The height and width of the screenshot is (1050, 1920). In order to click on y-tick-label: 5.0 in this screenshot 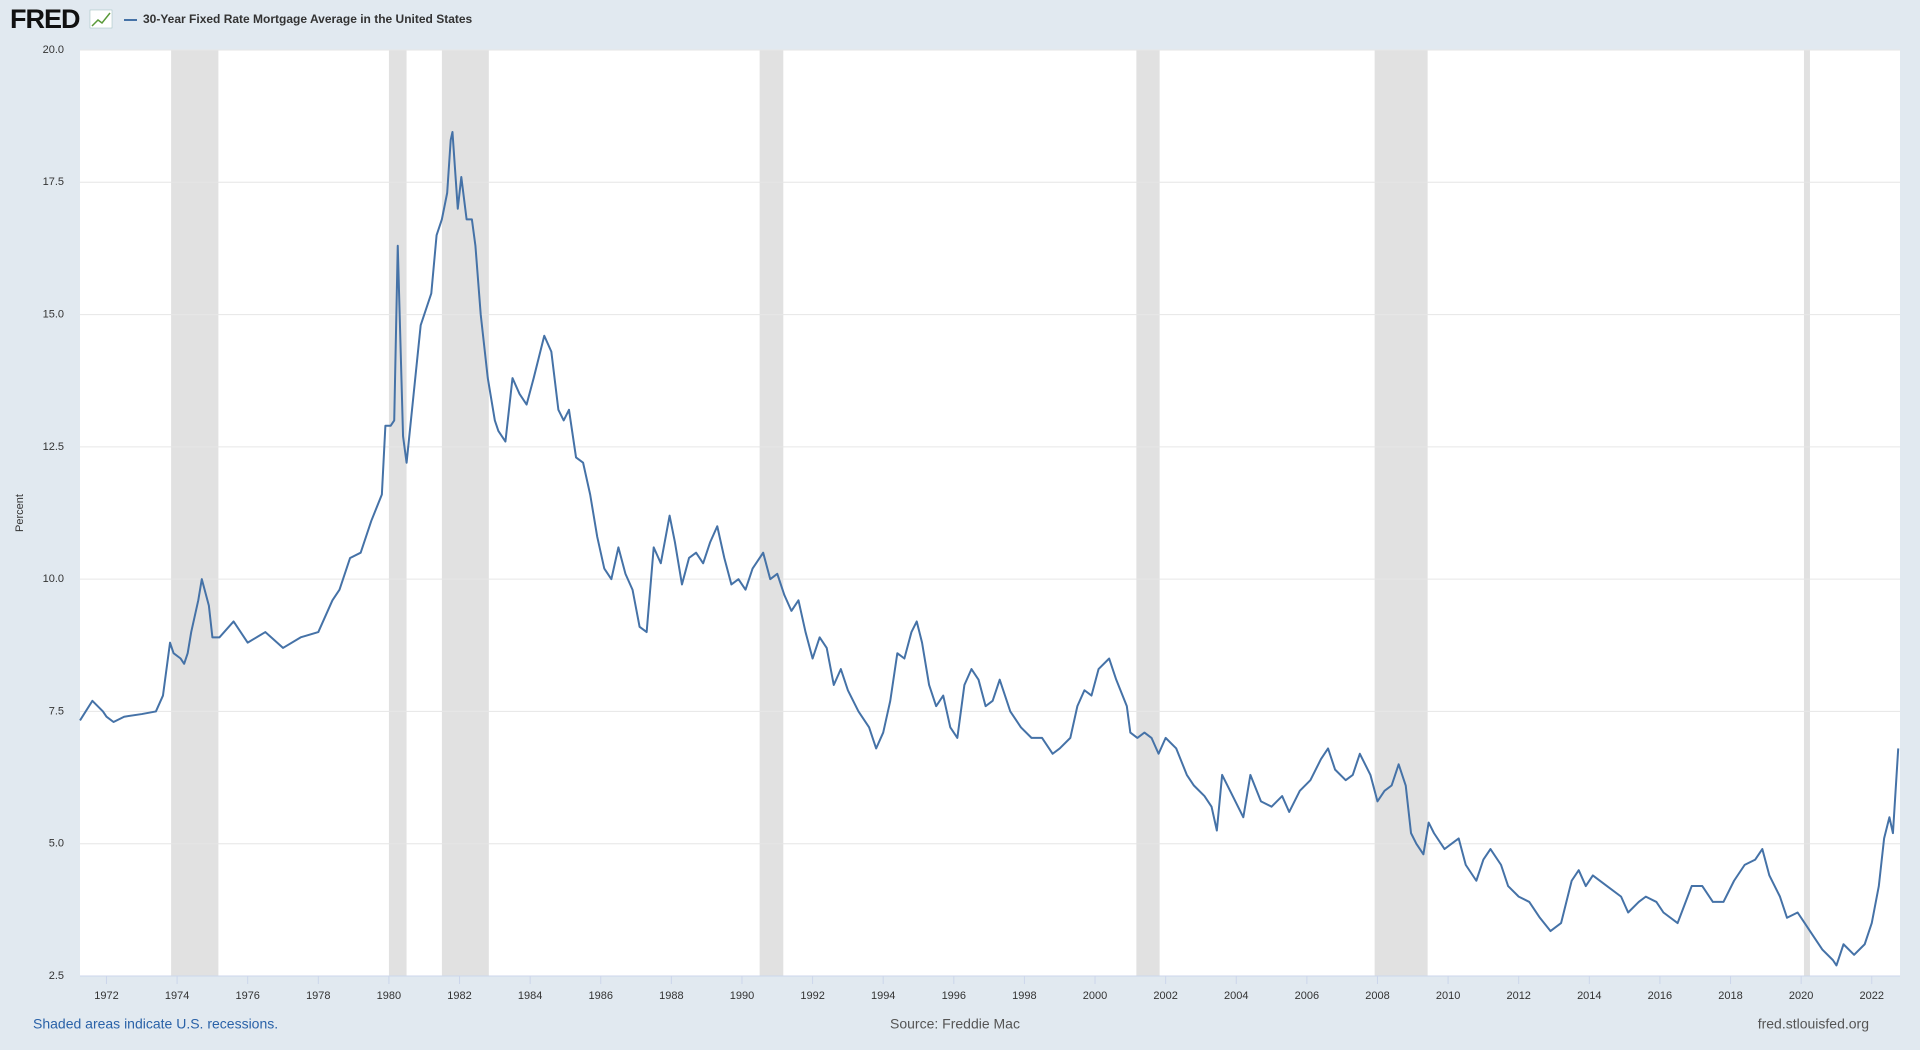, I will do `click(56, 844)`.